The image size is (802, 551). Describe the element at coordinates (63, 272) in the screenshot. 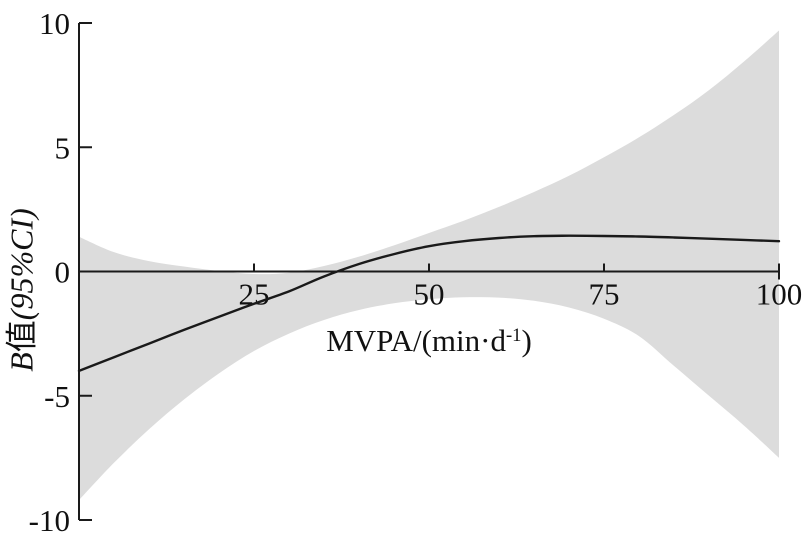

I see `y-tick-label: 0` at that location.